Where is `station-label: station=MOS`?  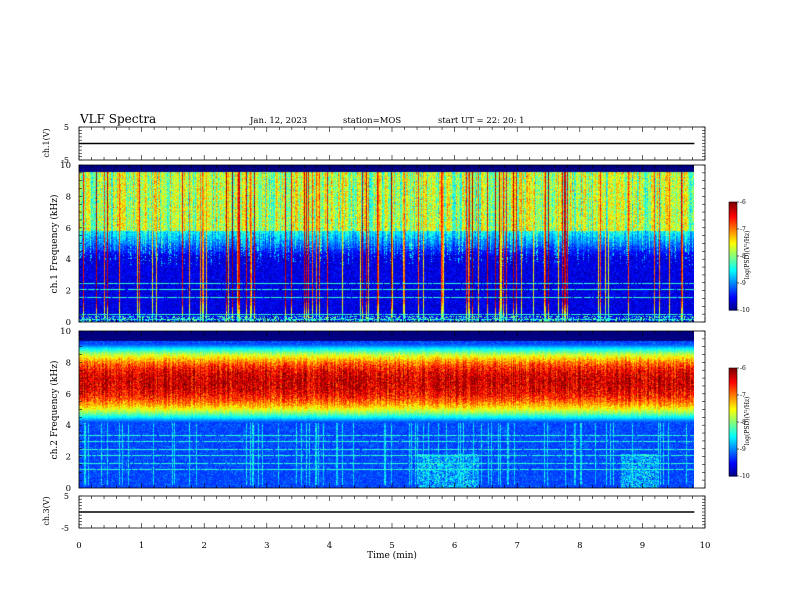
station-label: station=MOS is located at coordinates (372, 121).